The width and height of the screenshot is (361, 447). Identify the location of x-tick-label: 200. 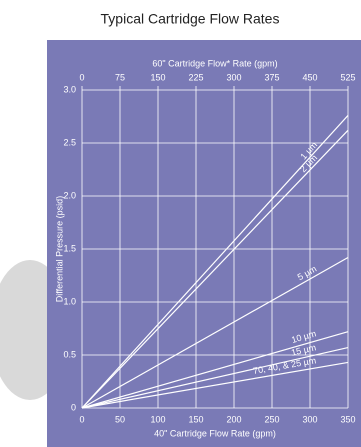
(233, 419).